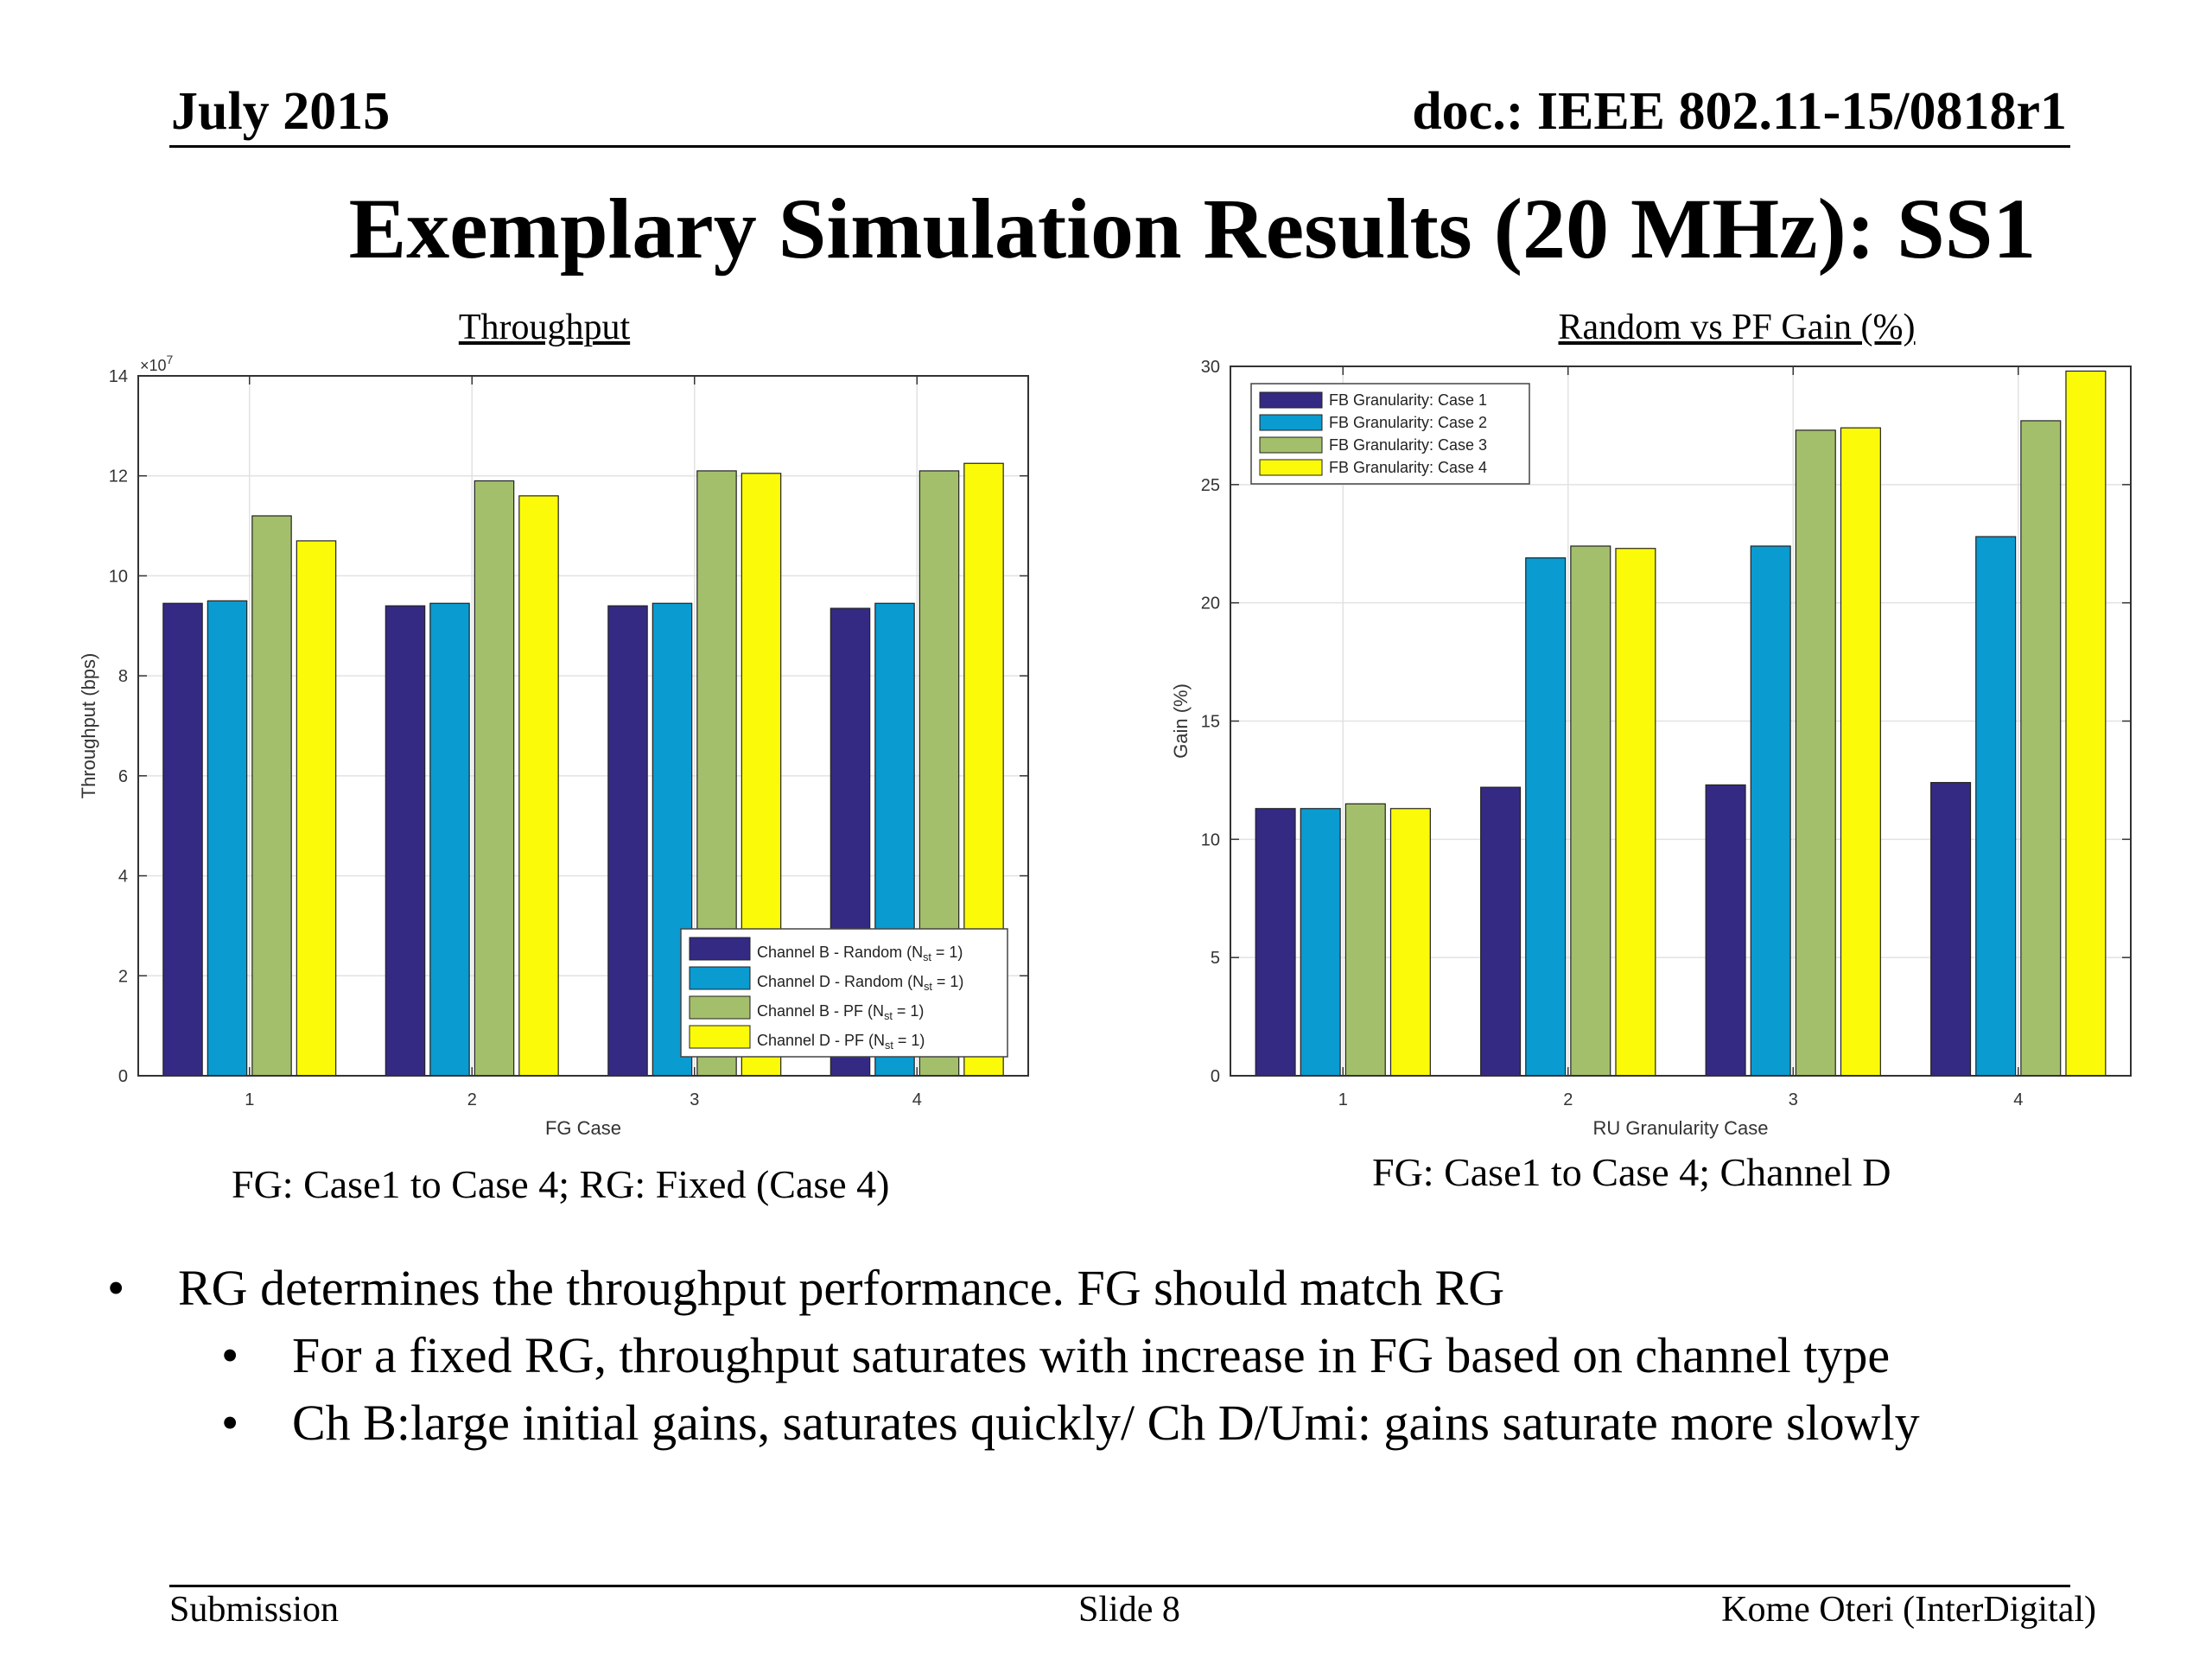 The image size is (2212, 1659). I want to click on legend-label: Channel D - PF (Nst = 1), so click(841, 1042).